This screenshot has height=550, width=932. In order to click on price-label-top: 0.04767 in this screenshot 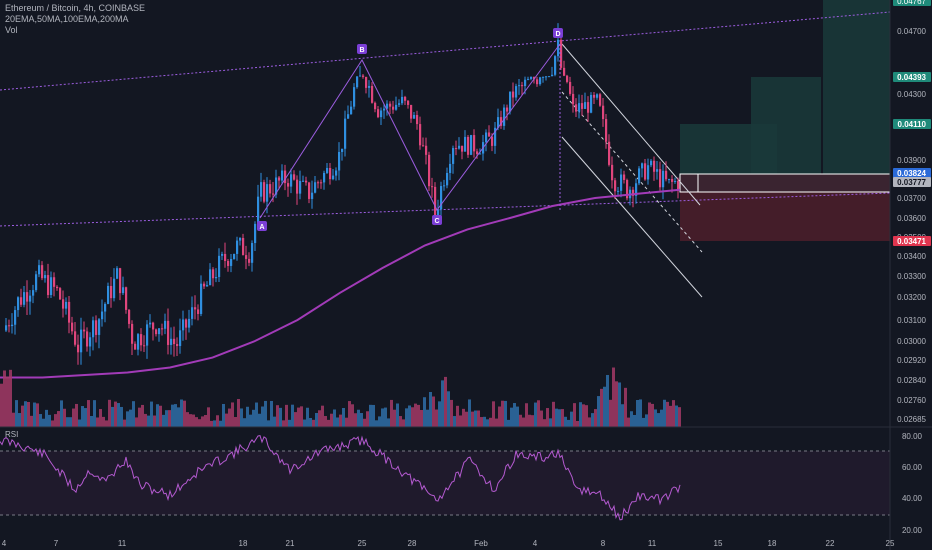, I will do `click(911, 3)`.